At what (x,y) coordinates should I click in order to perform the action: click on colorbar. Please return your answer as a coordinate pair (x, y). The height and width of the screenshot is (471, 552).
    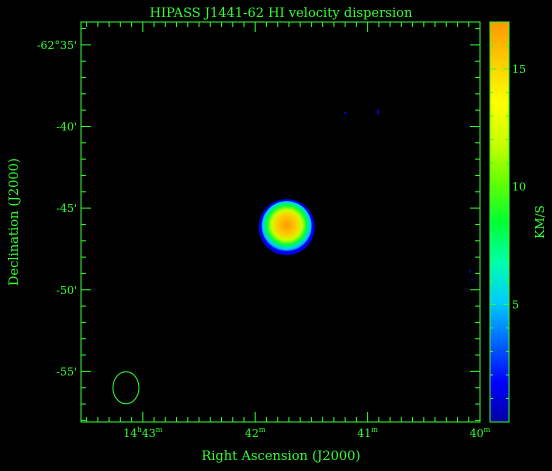
    Looking at the image, I should click on (499, 222).